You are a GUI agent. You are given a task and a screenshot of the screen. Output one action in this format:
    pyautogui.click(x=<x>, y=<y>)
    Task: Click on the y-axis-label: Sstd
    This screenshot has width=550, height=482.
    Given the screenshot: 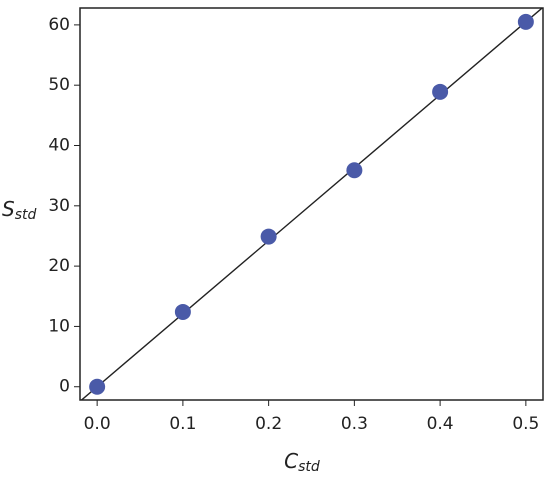 What is the action you would take?
    pyautogui.click(x=19, y=210)
    